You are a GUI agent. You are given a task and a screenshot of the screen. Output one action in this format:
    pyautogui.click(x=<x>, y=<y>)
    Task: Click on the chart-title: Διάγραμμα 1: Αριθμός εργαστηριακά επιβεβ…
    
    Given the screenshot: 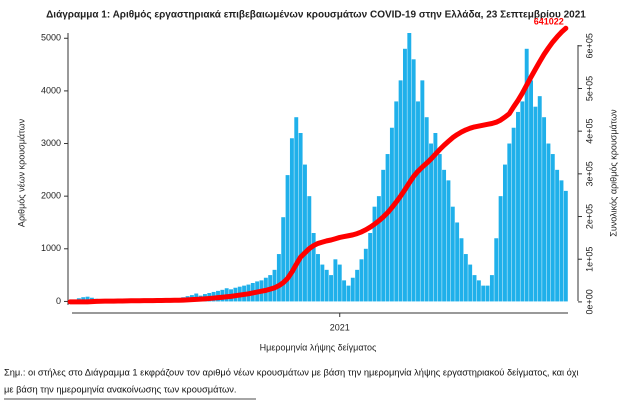 What is the action you would take?
    pyautogui.click(x=316, y=15)
    